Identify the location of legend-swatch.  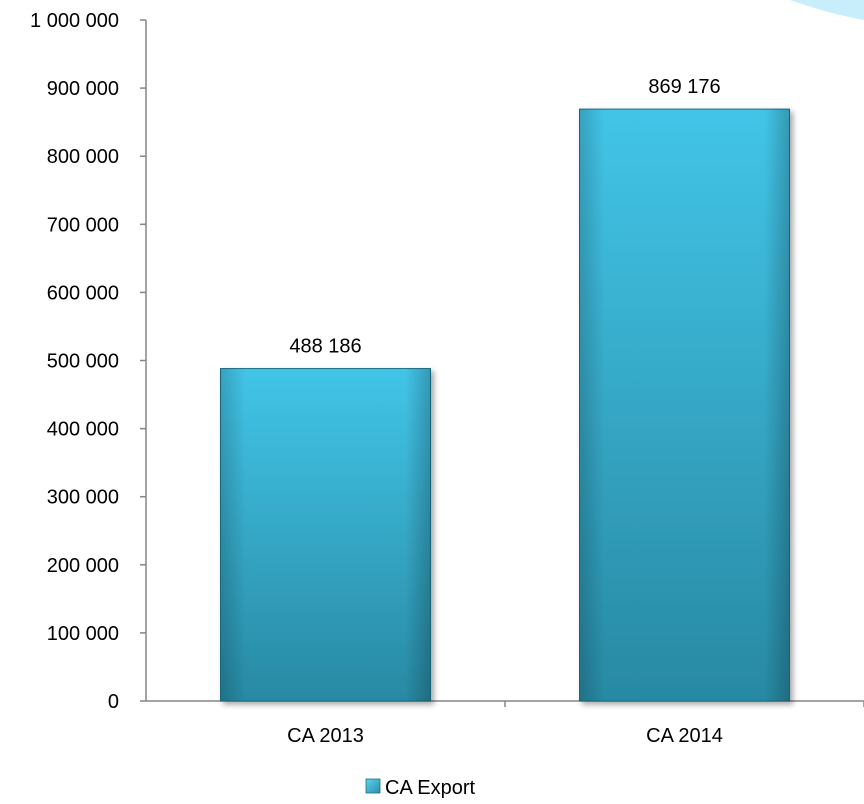
(373, 786).